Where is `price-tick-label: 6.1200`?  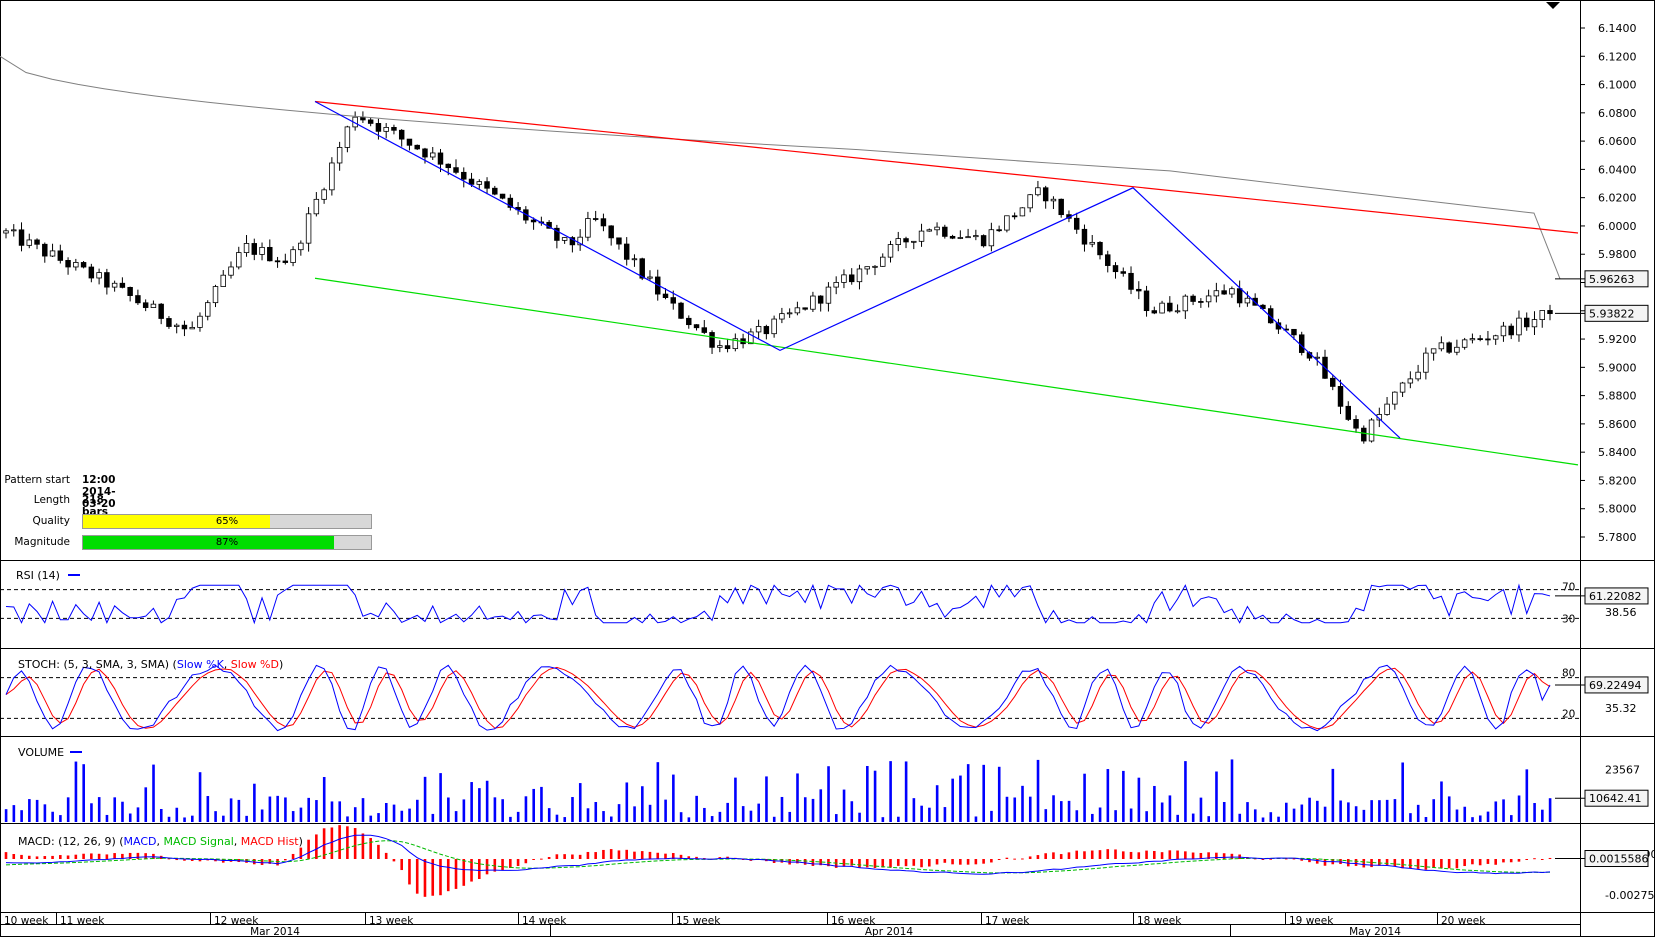
price-tick-label: 6.1200 is located at coordinates (1617, 56).